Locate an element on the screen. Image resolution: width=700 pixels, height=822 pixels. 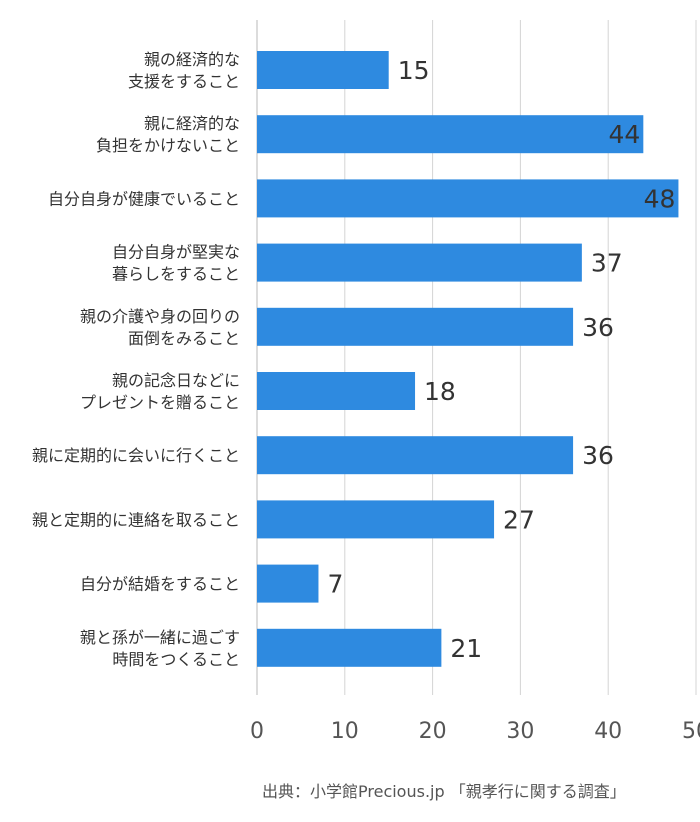
source-note: 出典：小学館Precious.jp 「親孝行に関する調査」 is located at coordinates (444, 791).